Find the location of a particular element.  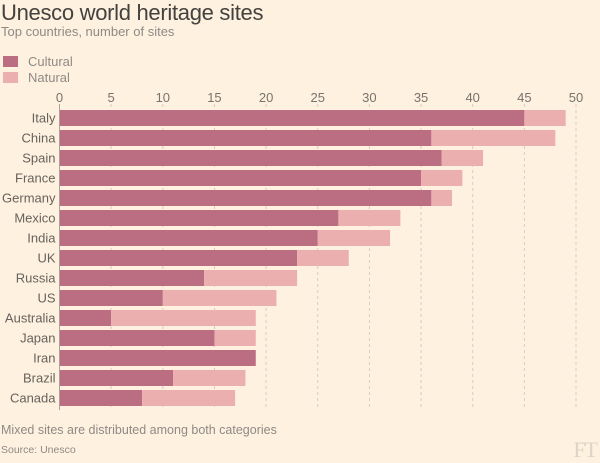

x-tick-label: 5 is located at coordinates (111, 97).